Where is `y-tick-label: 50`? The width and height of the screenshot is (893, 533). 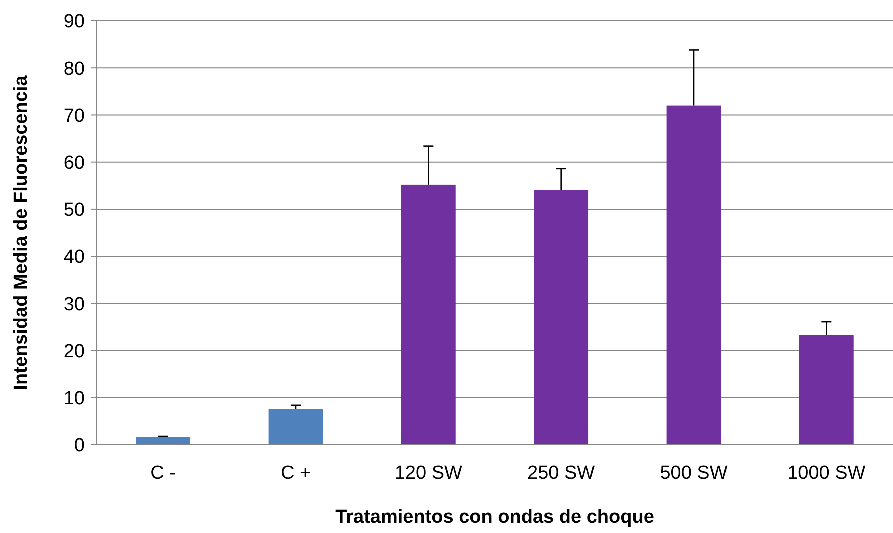 y-tick-label: 50 is located at coordinates (74, 211).